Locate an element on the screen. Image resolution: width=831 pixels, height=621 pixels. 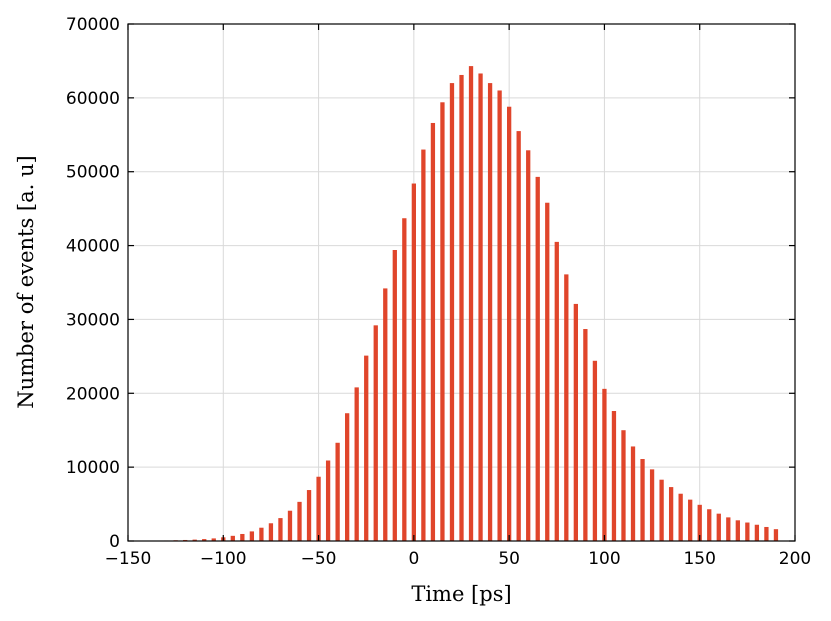
y-tick-label: 0 is located at coordinates (114, 542).